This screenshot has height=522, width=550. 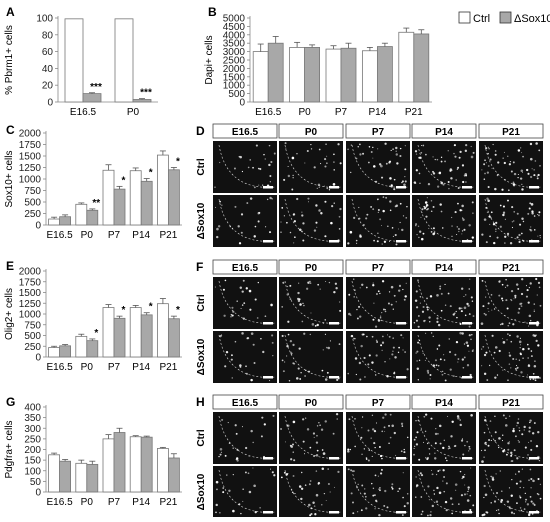 What do you see at coordinates (511, 132) in the screenshot?
I see `column-header: P21` at bounding box center [511, 132].